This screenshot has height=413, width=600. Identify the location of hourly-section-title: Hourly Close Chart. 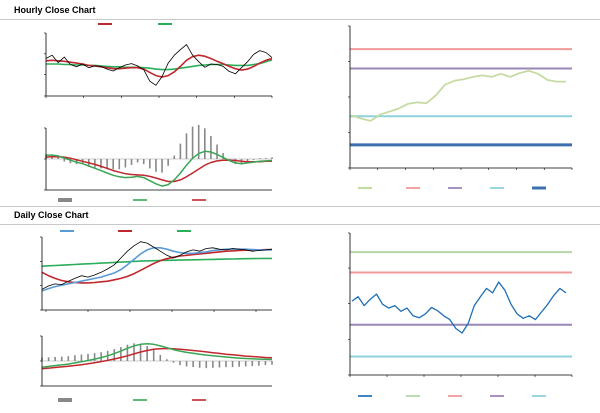
(55, 10).